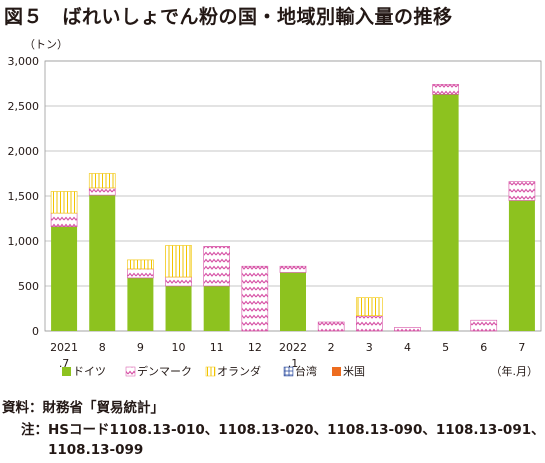 Image resolution: width=545 pixels, height=463 pixels. Describe the element at coordinates (483, 347) in the screenshot. I see `x-tick-label: 6` at that location.